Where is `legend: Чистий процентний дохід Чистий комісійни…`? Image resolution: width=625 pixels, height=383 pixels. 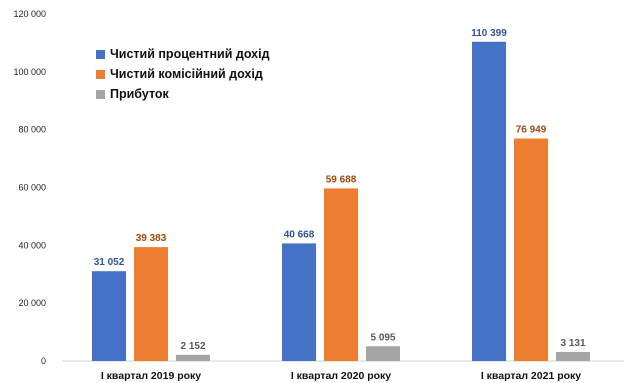
legend: Чистий процентний дохід Чистий комісійни… is located at coordinates (183, 74).